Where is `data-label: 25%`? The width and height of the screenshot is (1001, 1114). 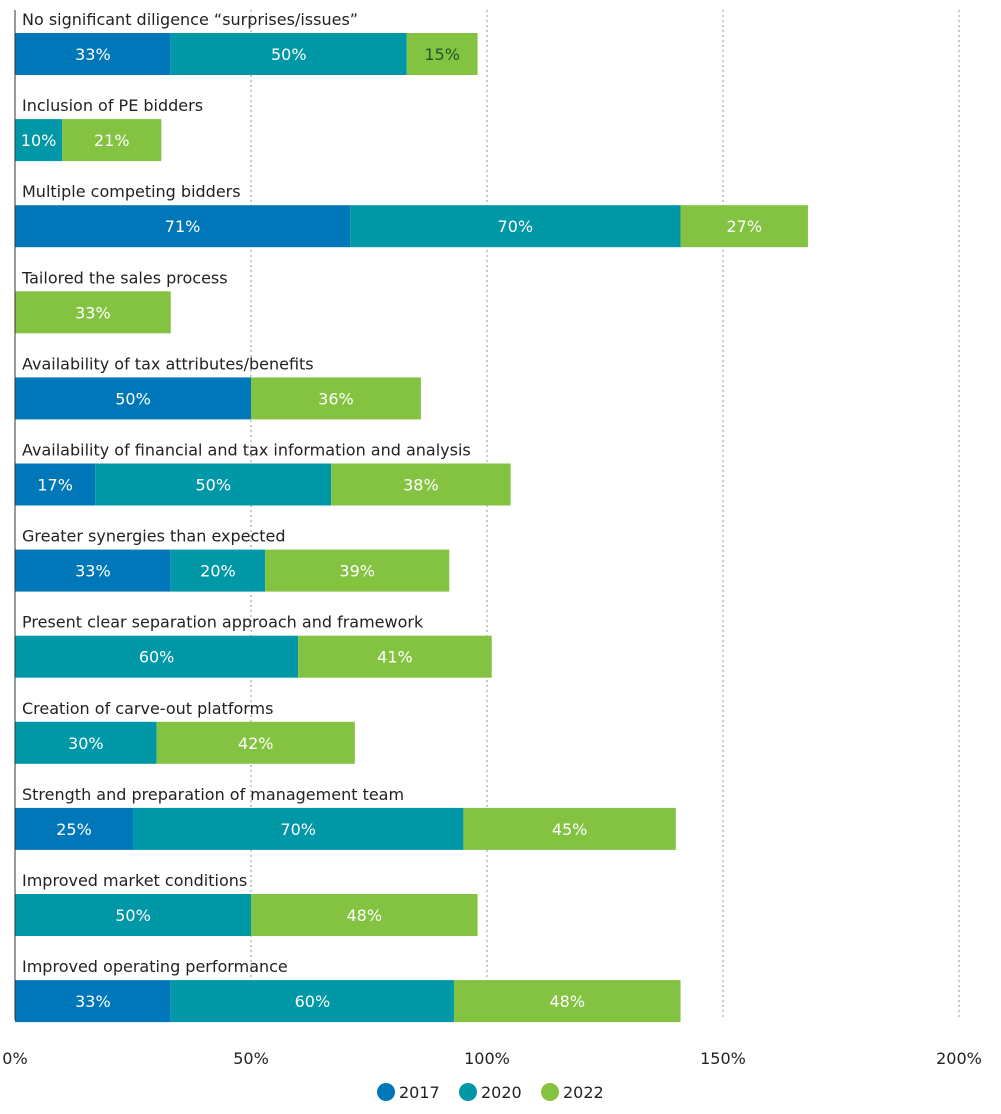
data-label: 25% is located at coordinates (74, 829).